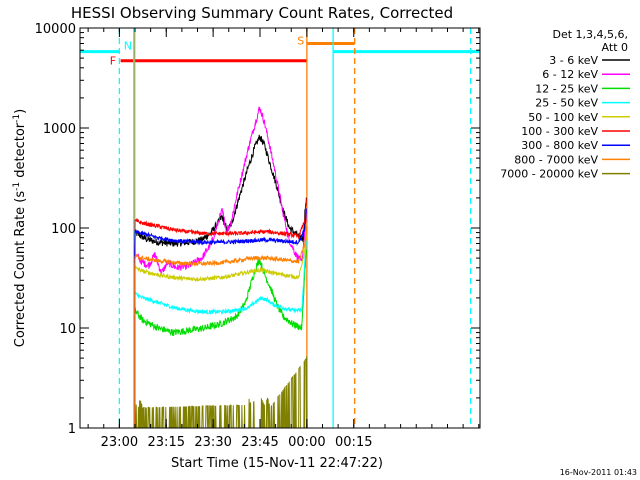  I want to click on legend-entry-label: 3 - 6 keV, so click(573, 60).